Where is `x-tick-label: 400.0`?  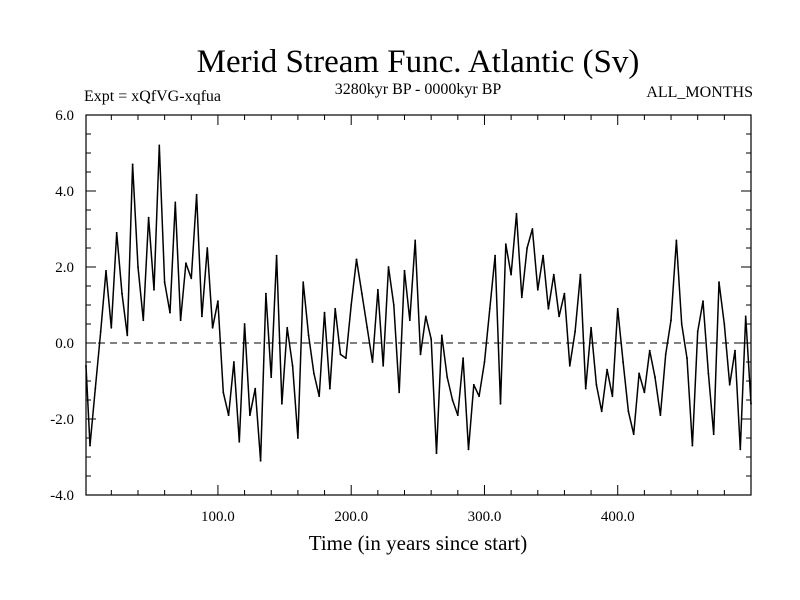 x-tick-label: 400.0 is located at coordinates (618, 517).